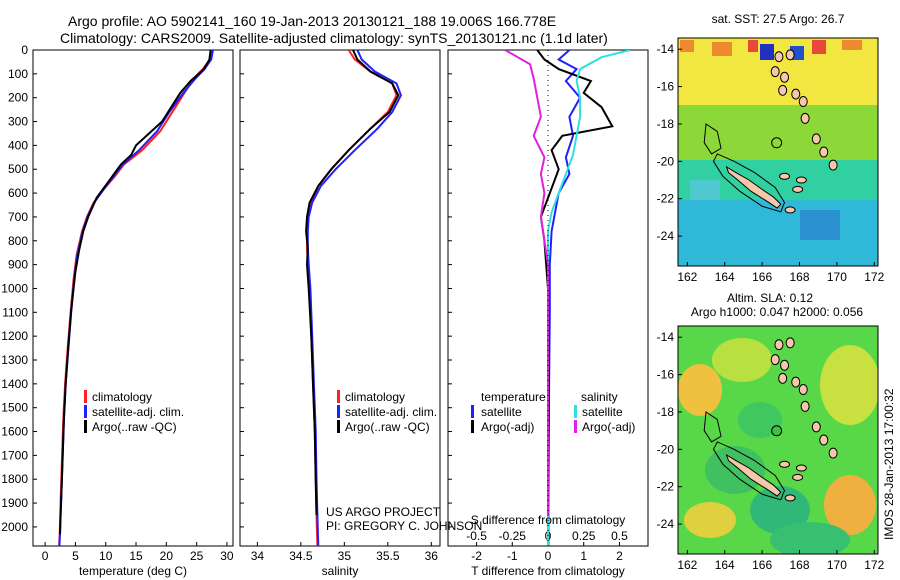 This screenshot has height=580, width=900. I want to click on legend-swatch-salinity-argo, so click(575, 426).